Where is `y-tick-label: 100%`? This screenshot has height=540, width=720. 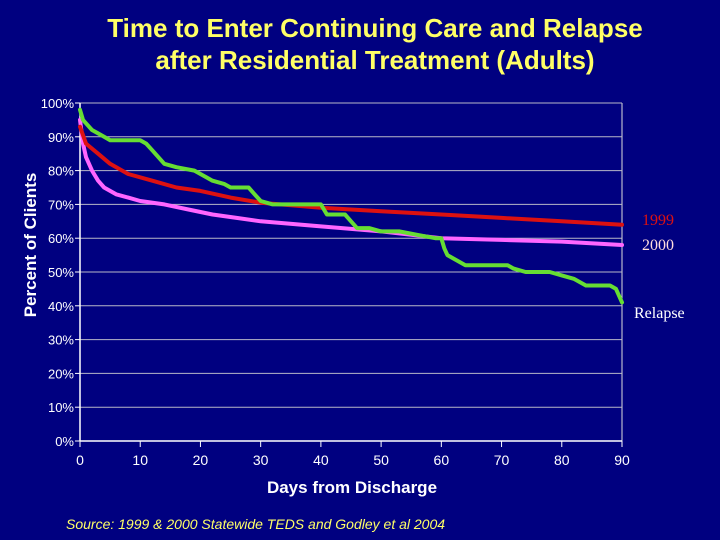 y-tick-label: 100% is located at coordinates (58, 103).